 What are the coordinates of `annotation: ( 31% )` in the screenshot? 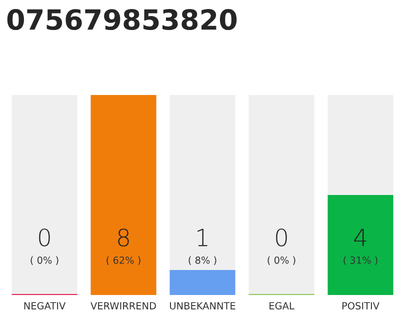 It's located at (361, 260).